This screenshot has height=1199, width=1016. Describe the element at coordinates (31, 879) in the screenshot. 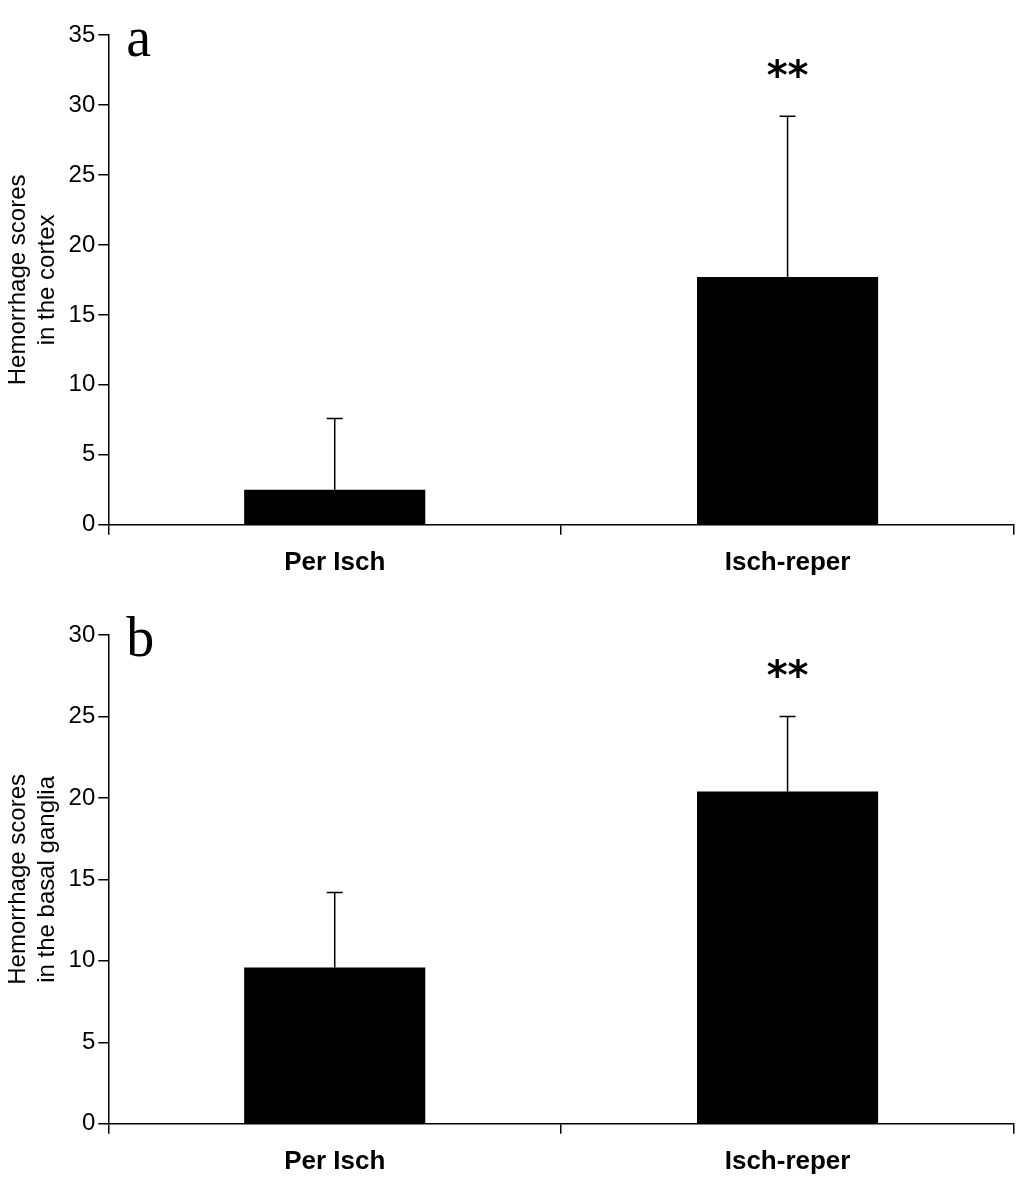

I see `y-axis-title: Hemorrhage scores in the basal ganglia` at that location.